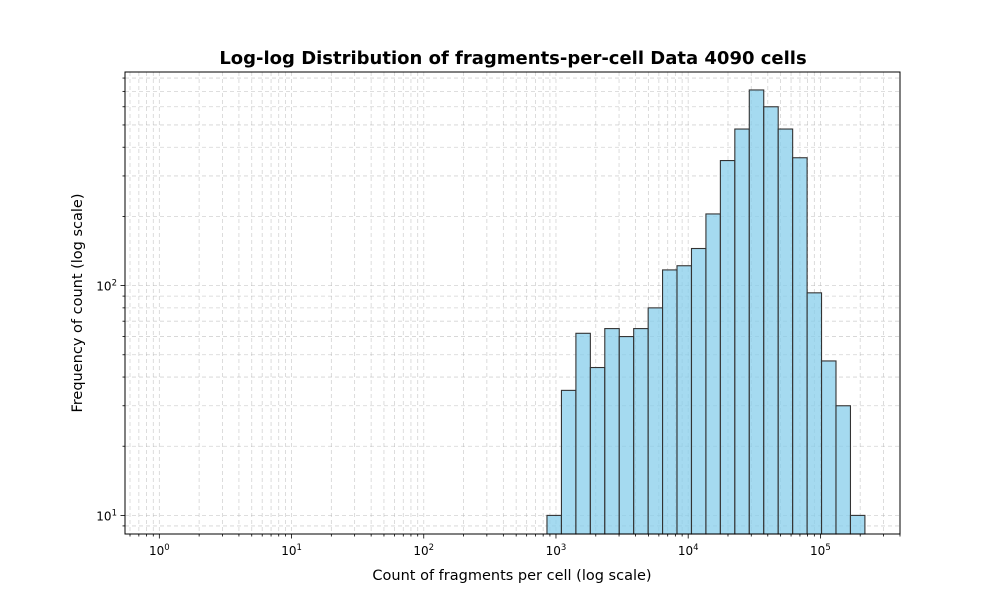  Describe the element at coordinates (106, 515) in the screenshot. I see `y-tick-label: 101` at that location.